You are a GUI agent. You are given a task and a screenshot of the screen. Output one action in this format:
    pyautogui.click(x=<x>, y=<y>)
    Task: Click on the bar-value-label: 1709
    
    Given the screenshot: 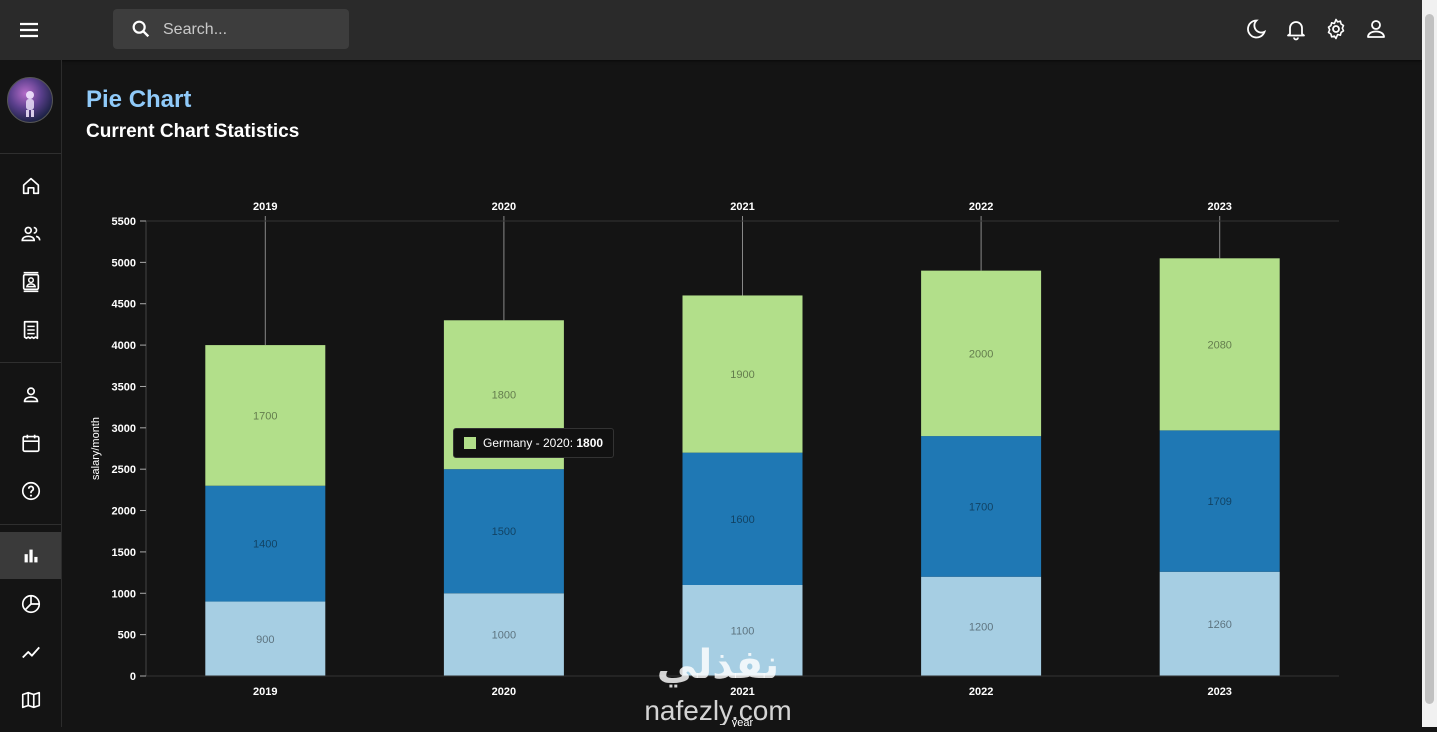 What is the action you would take?
    pyautogui.click(x=1219, y=502)
    